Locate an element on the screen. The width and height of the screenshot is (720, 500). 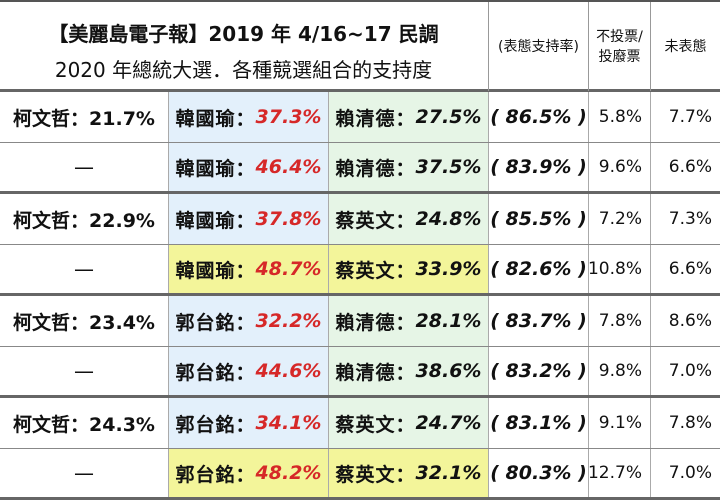
dpp-candidate-value: 32.1% is located at coordinates (448, 473).